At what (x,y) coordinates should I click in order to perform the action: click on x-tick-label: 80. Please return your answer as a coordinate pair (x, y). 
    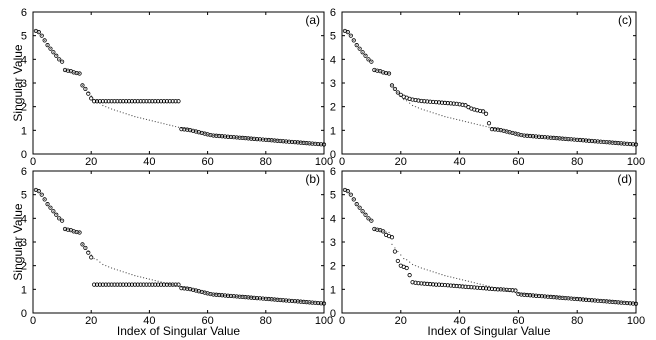
    Looking at the image, I should click on (266, 162).